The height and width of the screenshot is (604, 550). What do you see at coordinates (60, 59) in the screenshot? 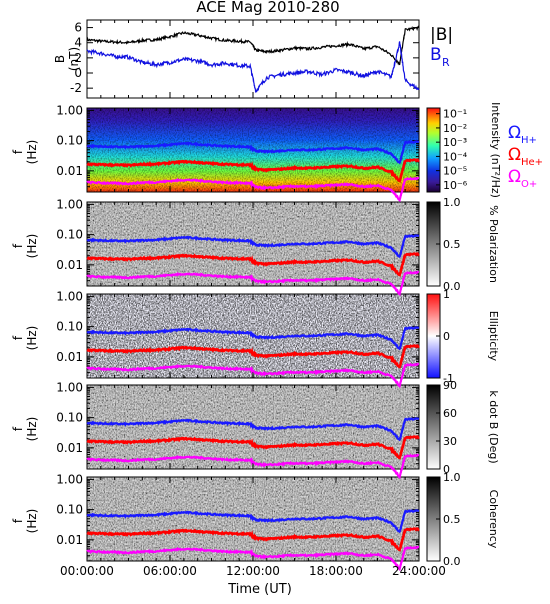
I see `field-y-label: B` at bounding box center [60, 59].